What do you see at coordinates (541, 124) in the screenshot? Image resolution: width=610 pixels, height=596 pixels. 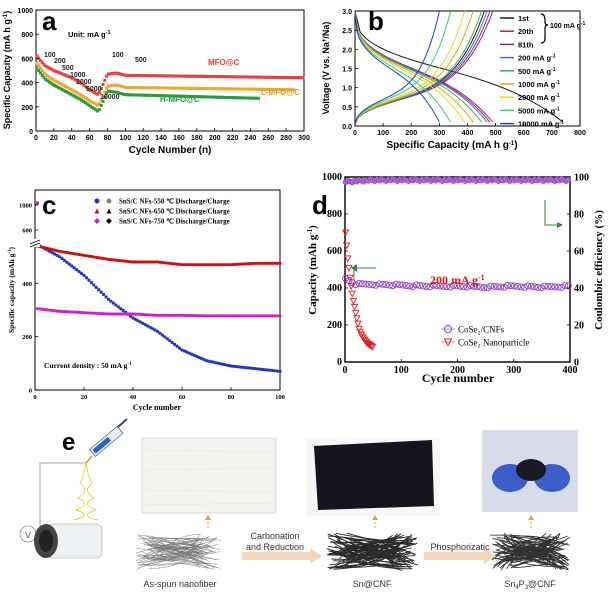 I see `legend-label: 10000 mA g-1` at bounding box center [541, 124].